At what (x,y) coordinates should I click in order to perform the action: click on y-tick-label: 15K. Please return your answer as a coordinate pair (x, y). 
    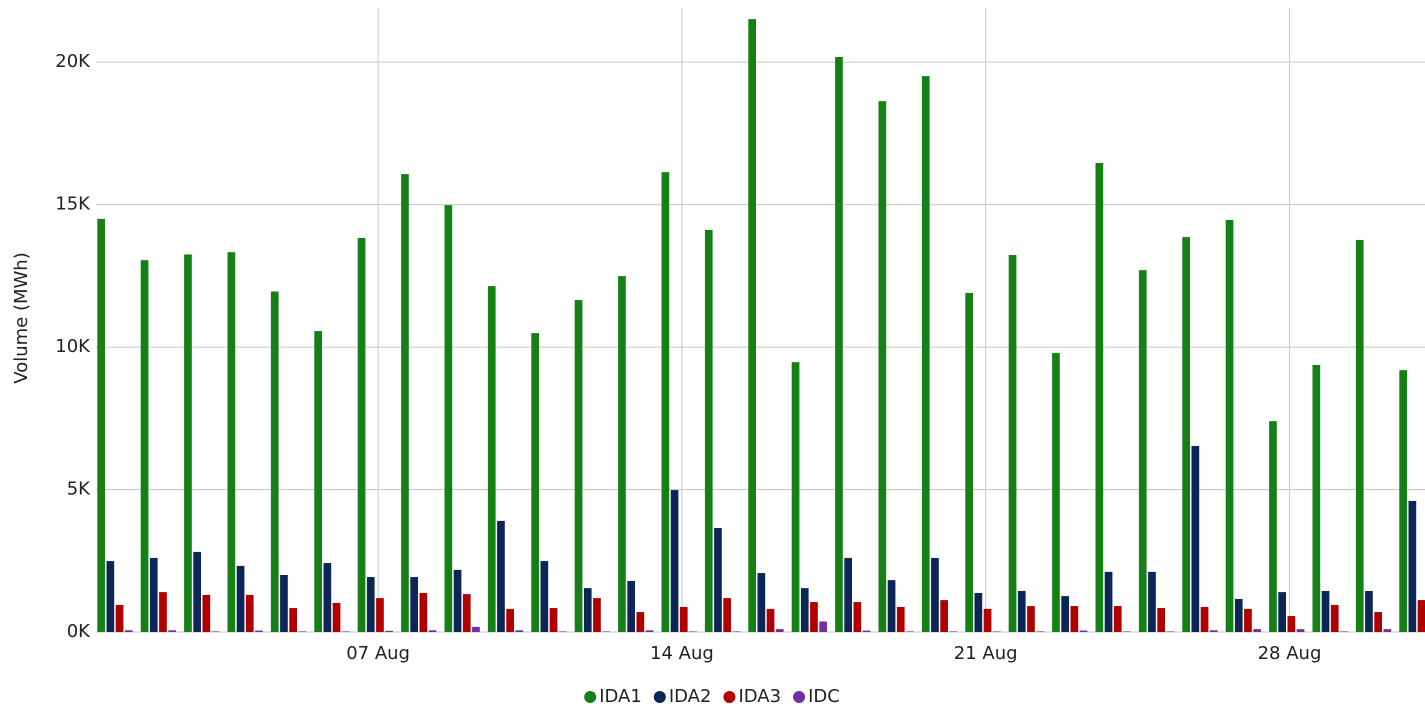
    Looking at the image, I should click on (73, 204).